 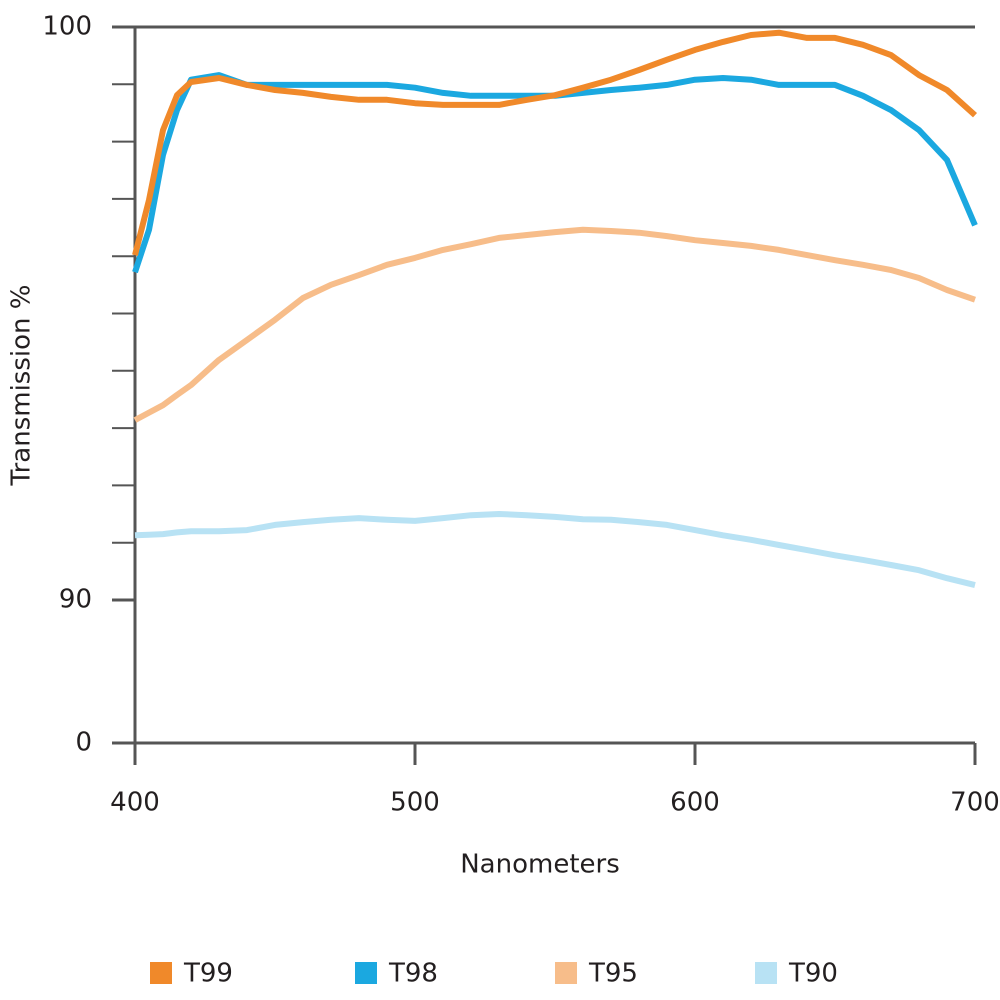 I want to click on x-tick-label: 600, so click(x=695, y=803).